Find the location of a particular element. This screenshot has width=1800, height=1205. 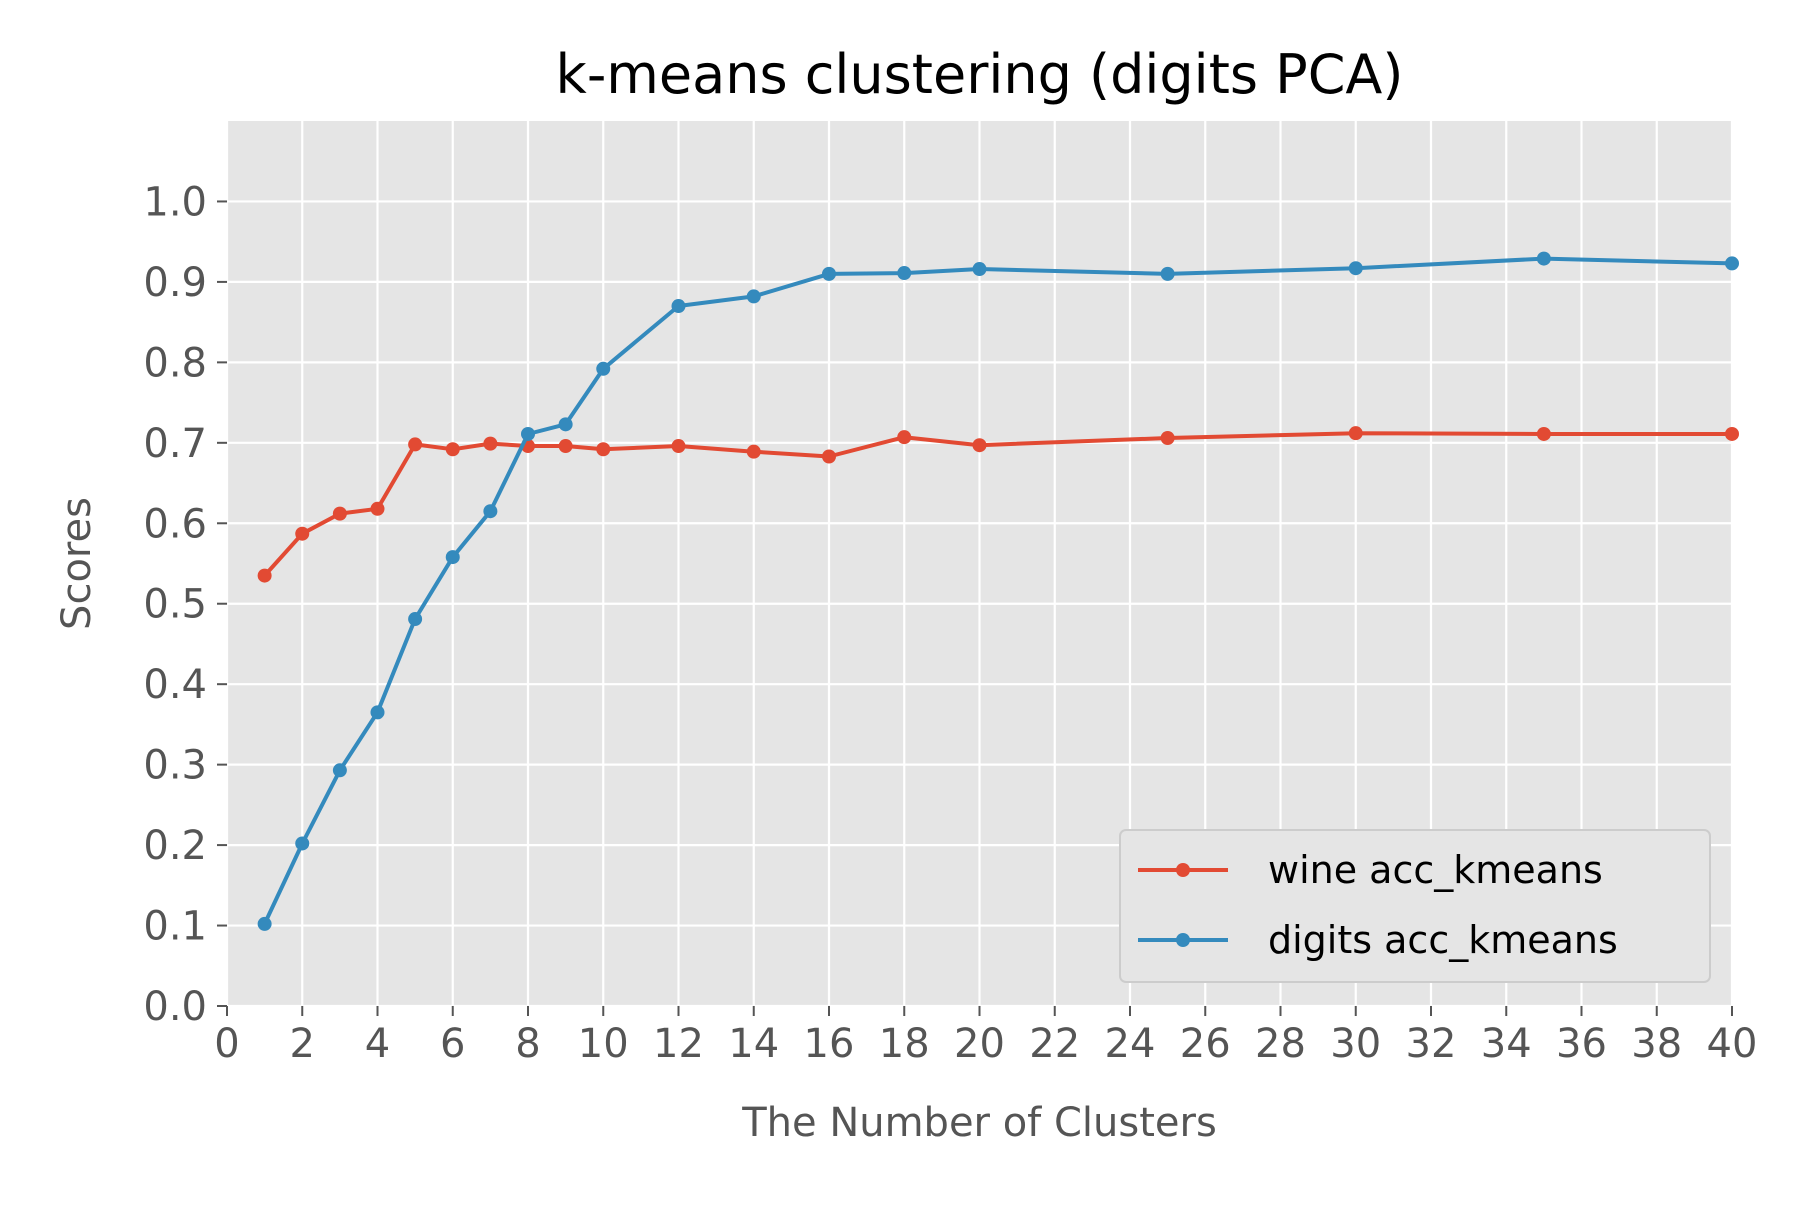

x-tick-label: 10 is located at coordinates (603, 1044).